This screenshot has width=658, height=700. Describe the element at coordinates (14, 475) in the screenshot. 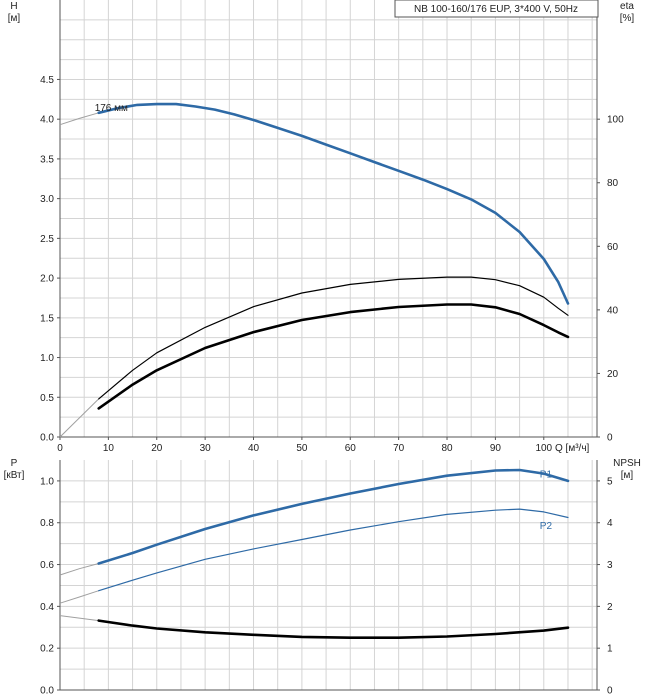

I see `lower-left-axis-label-line2: [кВт]` at that location.